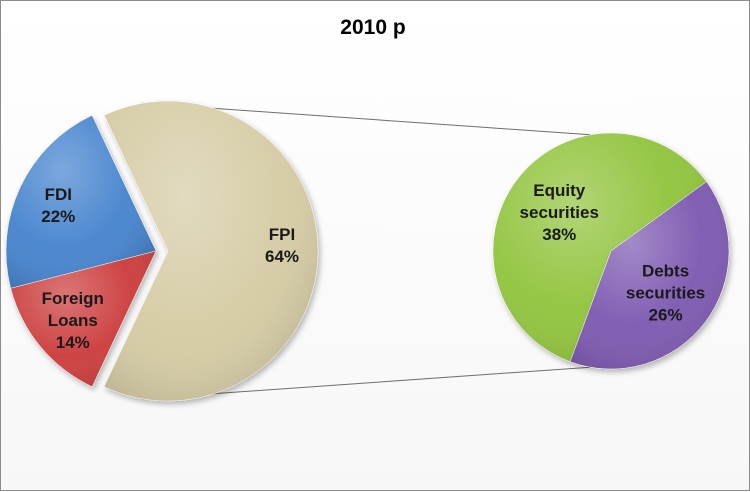 The height and width of the screenshot is (492, 750). What do you see at coordinates (366, 383) in the screenshot?
I see `connector-line-bottom` at bounding box center [366, 383].